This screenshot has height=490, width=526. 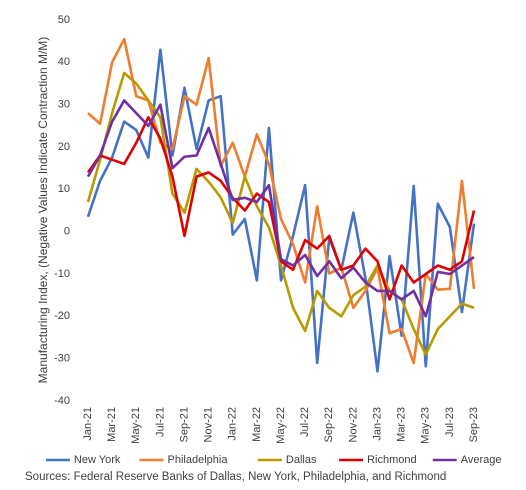 What do you see at coordinates (184, 424) in the screenshot?
I see `x-tick-label: Sep-21` at bounding box center [184, 424].